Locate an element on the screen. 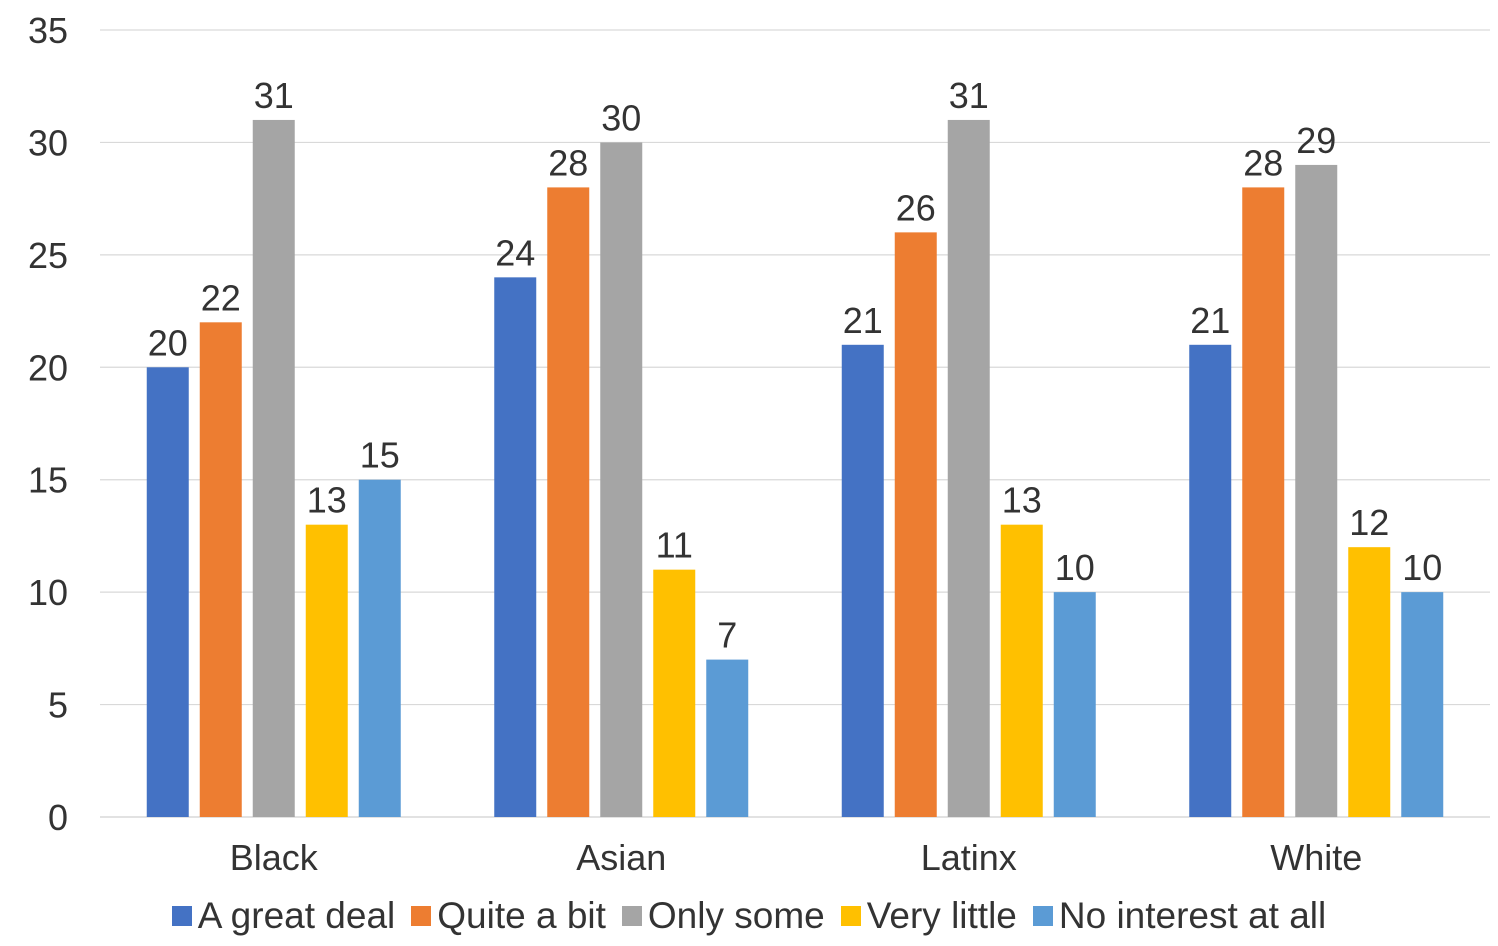  data-label: 12 is located at coordinates (1369, 522).